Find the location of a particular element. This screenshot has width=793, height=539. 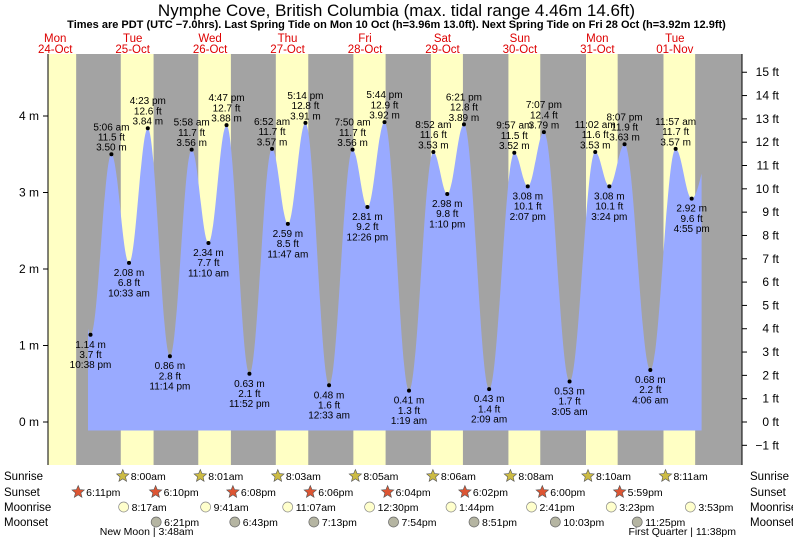

tide-label: 1.4 ft is located at coordinates (489, 409).